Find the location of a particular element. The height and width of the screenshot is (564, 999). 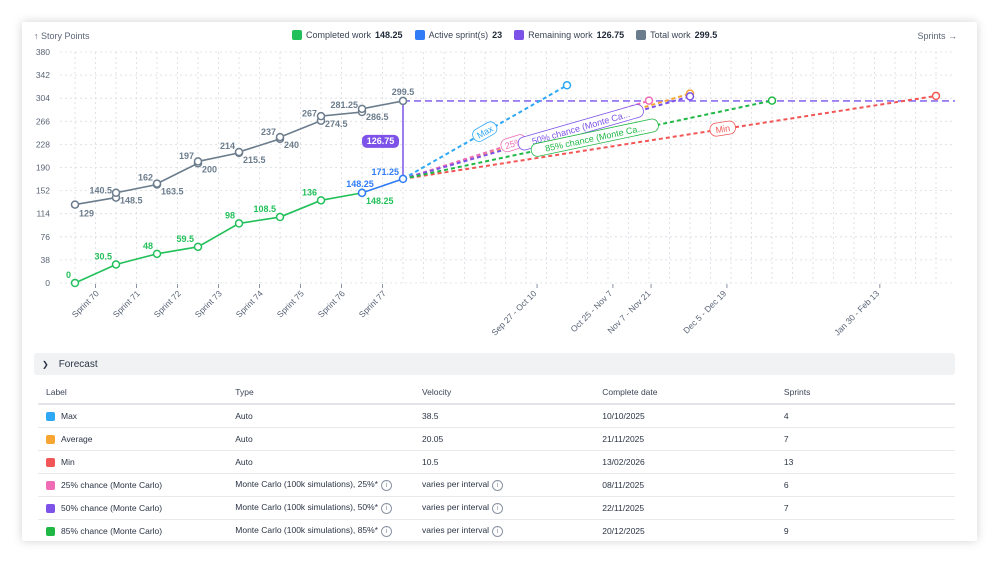

forecast-velocity: 10.5 is located at coordinates (430, 462).